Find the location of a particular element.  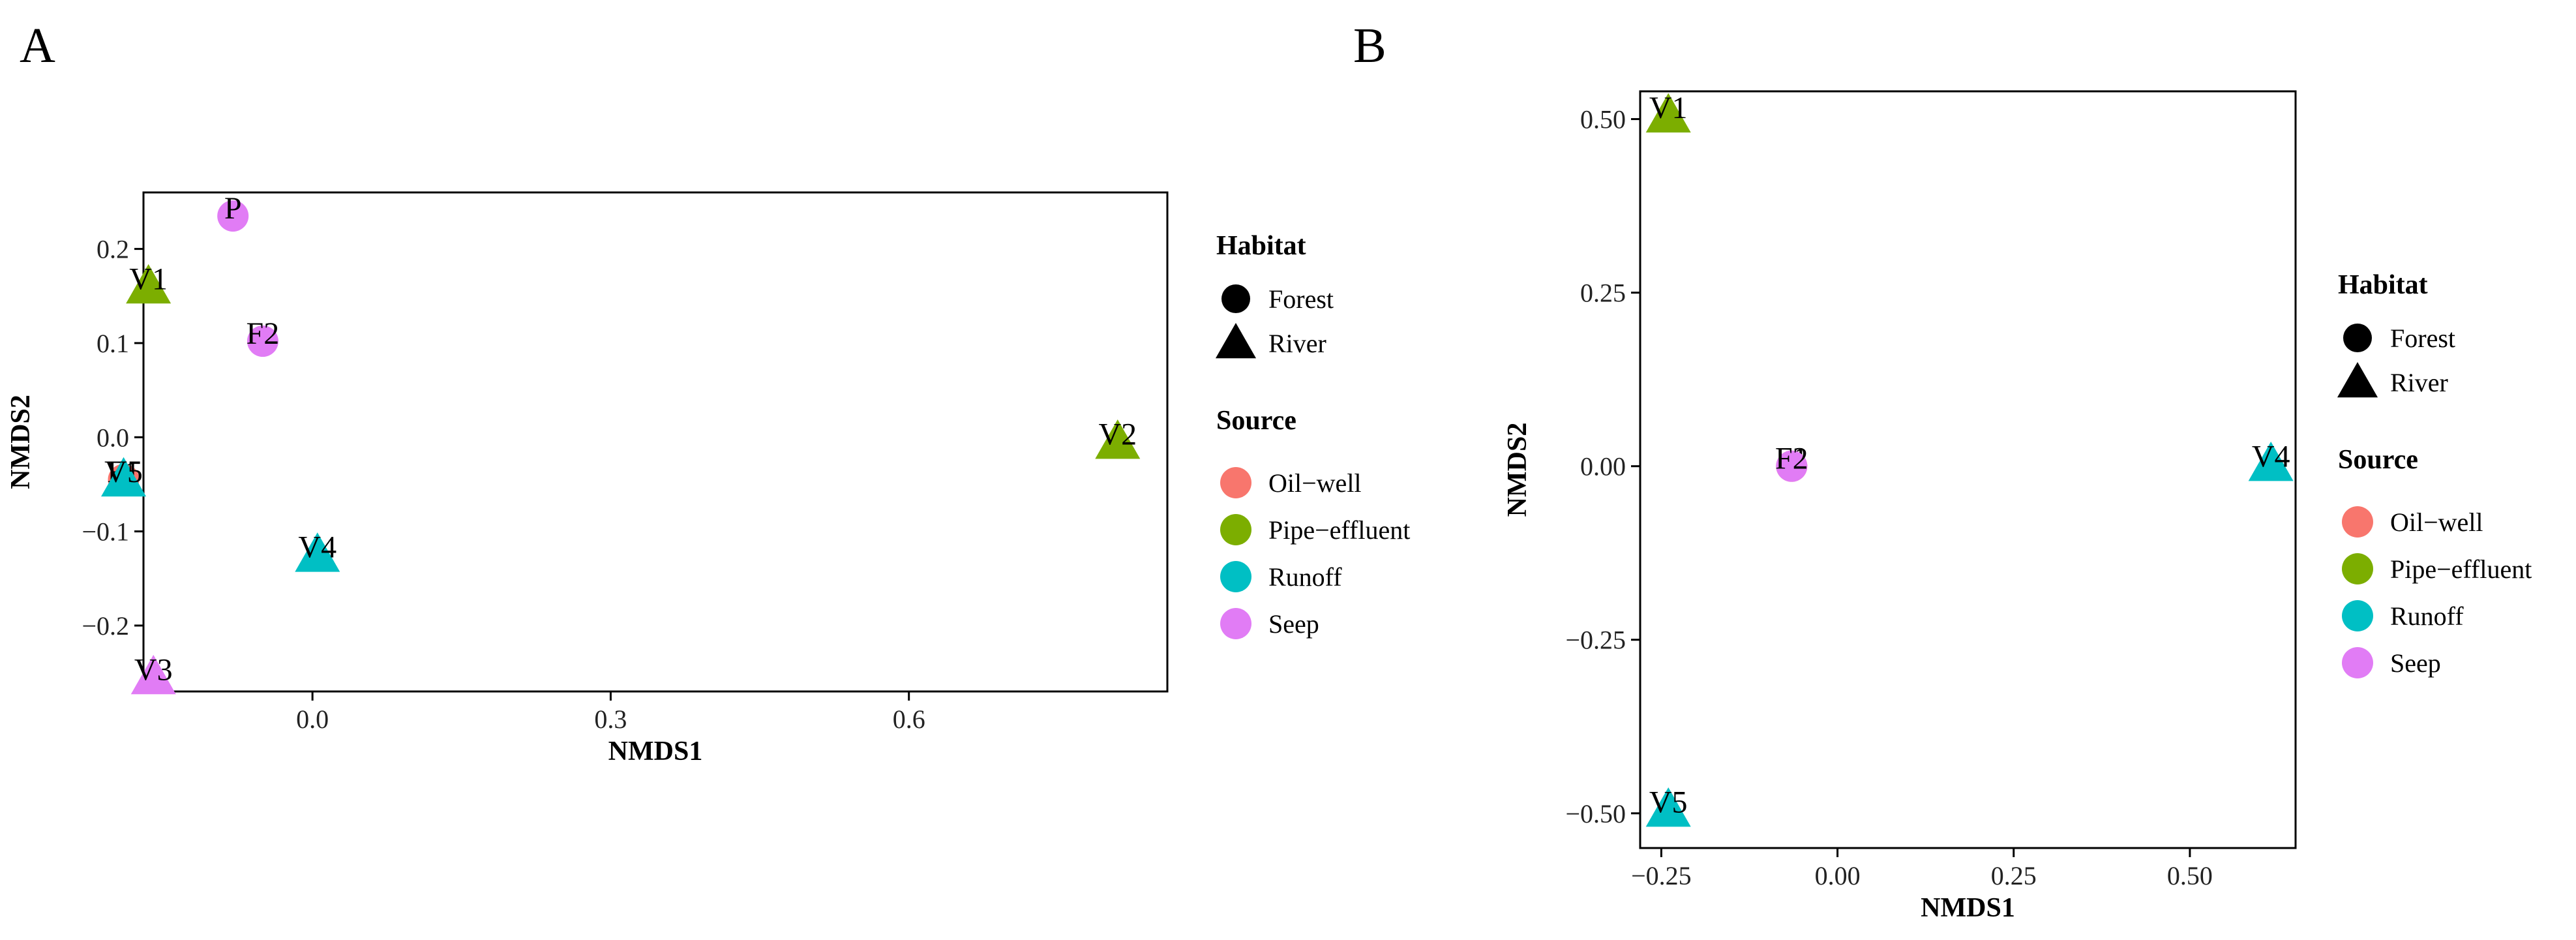

y-tick-label: −0.2 is located at coordinates (105, 626).